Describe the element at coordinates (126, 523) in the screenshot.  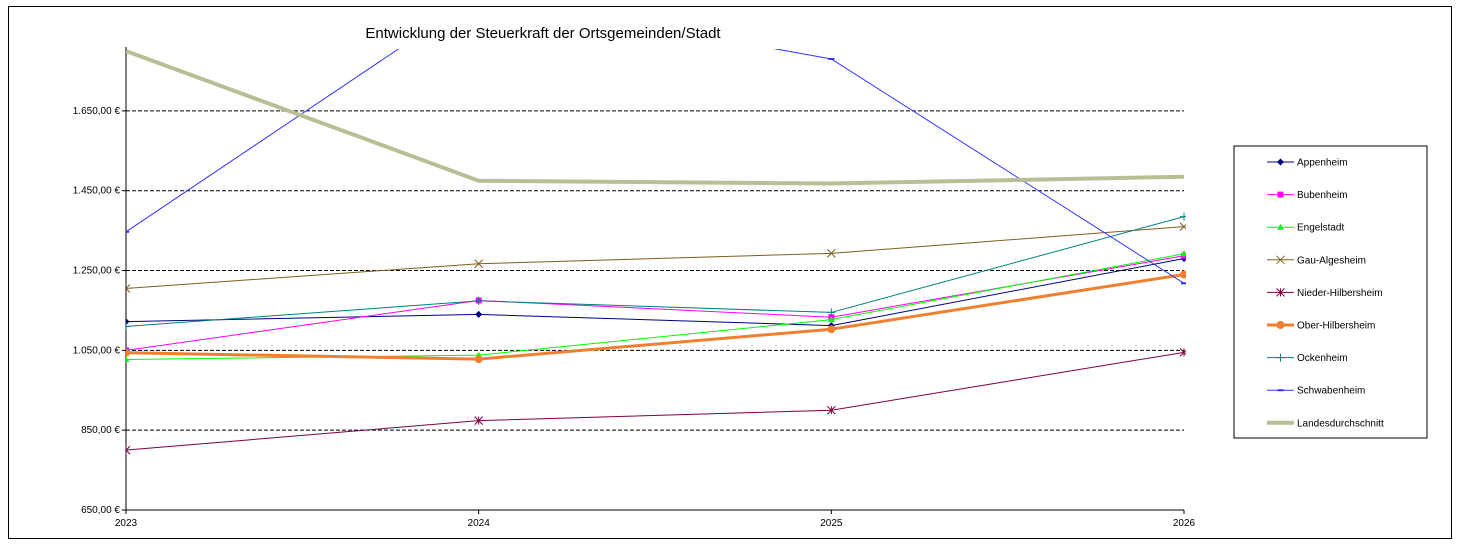
I see `x-tick-label: 2023` at that location.